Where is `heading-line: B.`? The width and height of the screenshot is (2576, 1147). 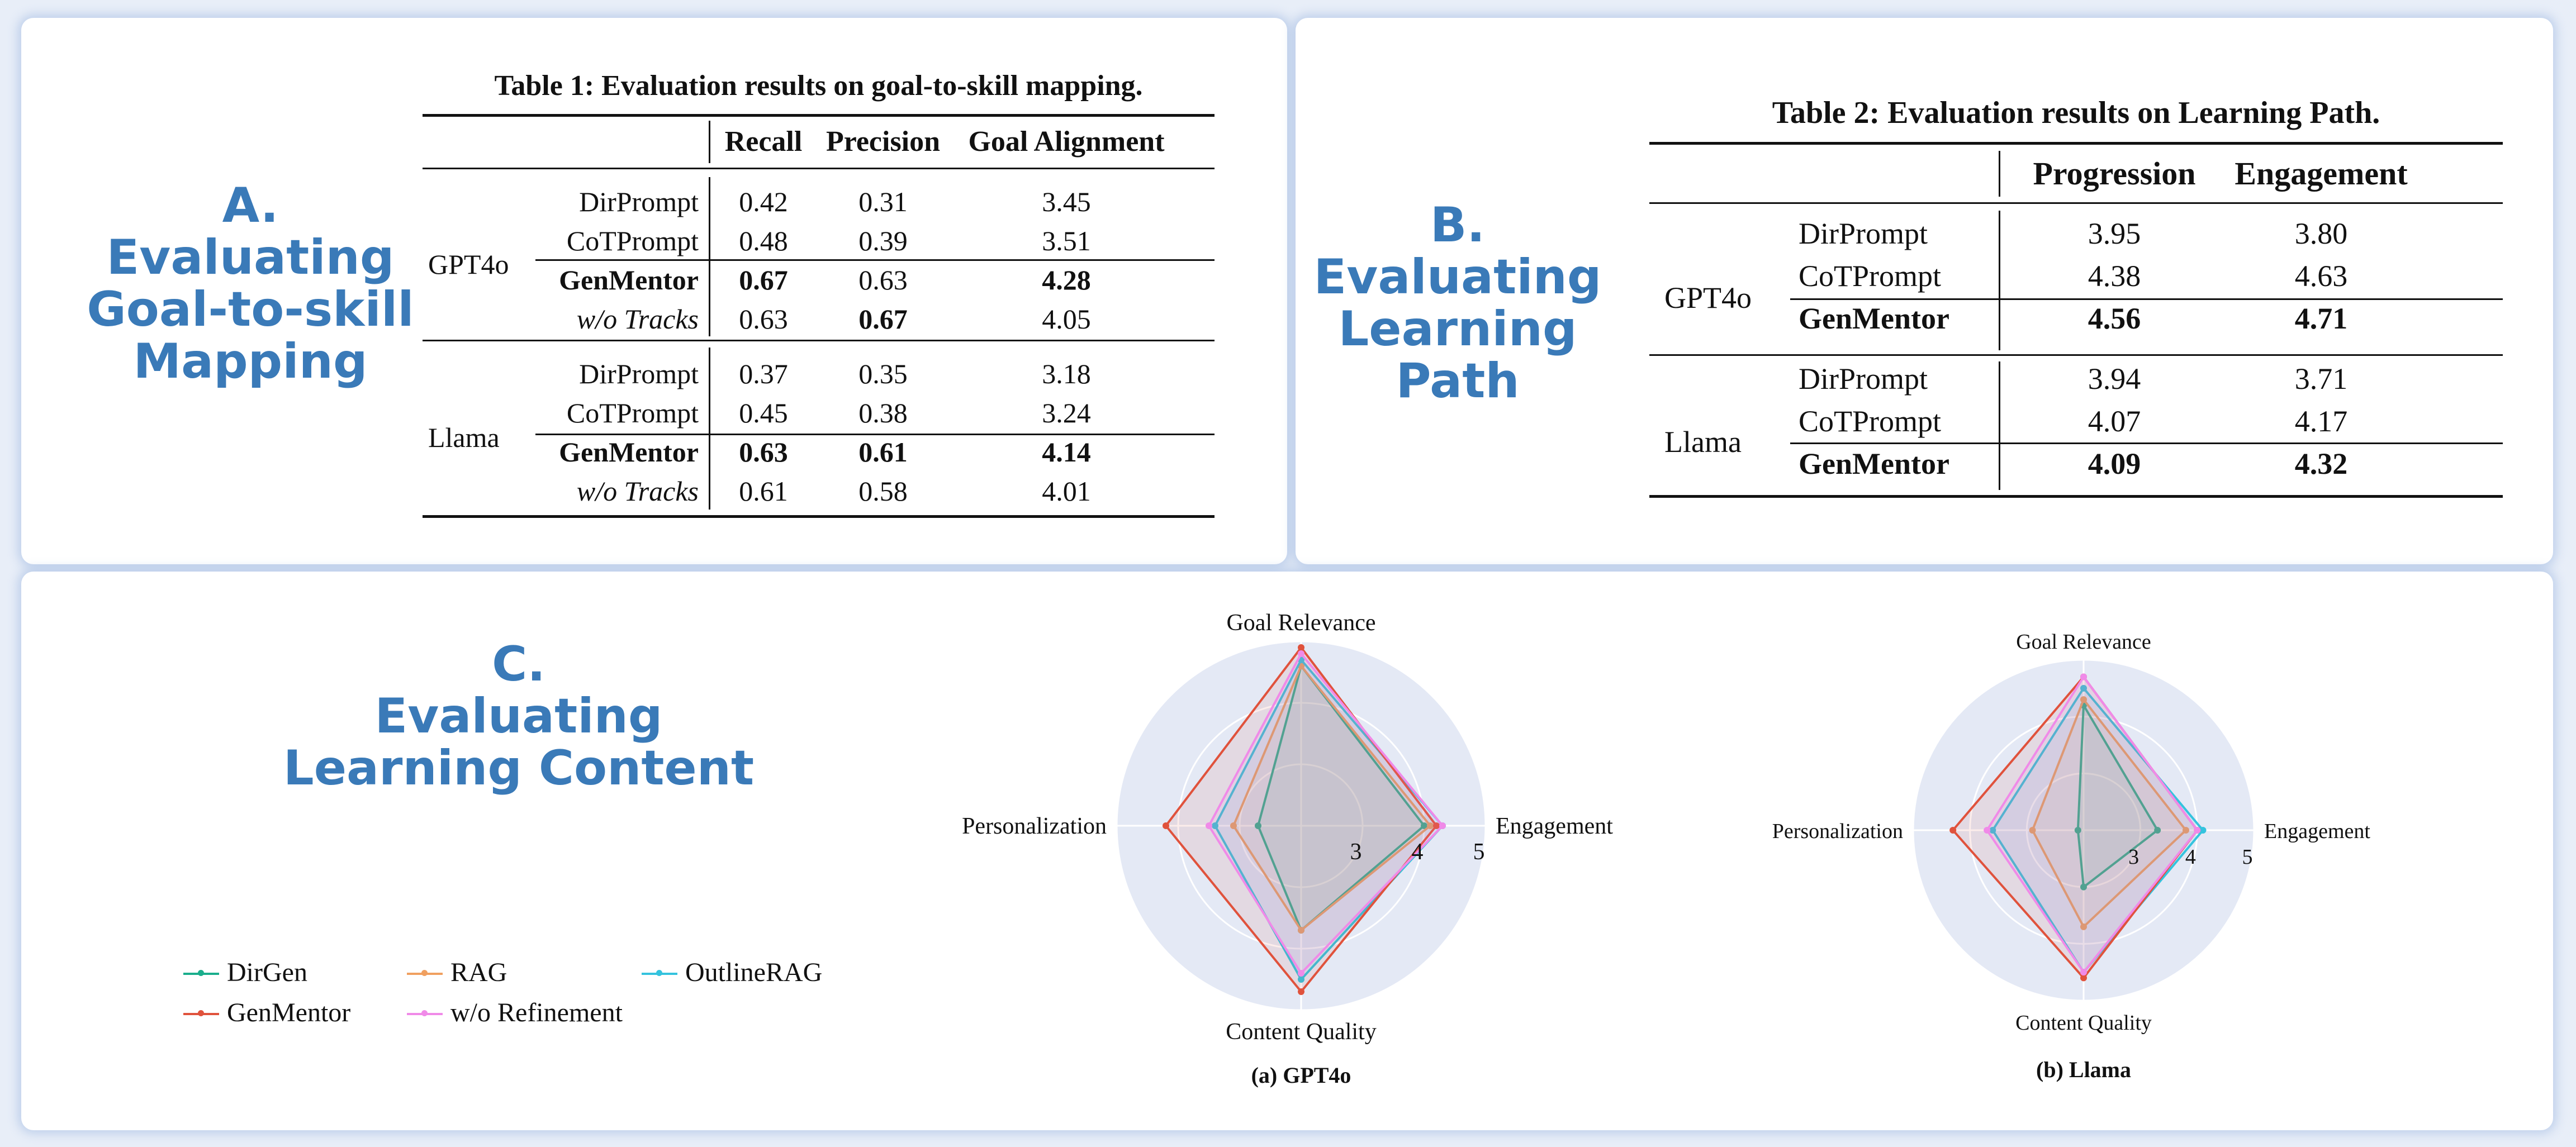 heading-line: B. is located at coordinates (1458, 225).